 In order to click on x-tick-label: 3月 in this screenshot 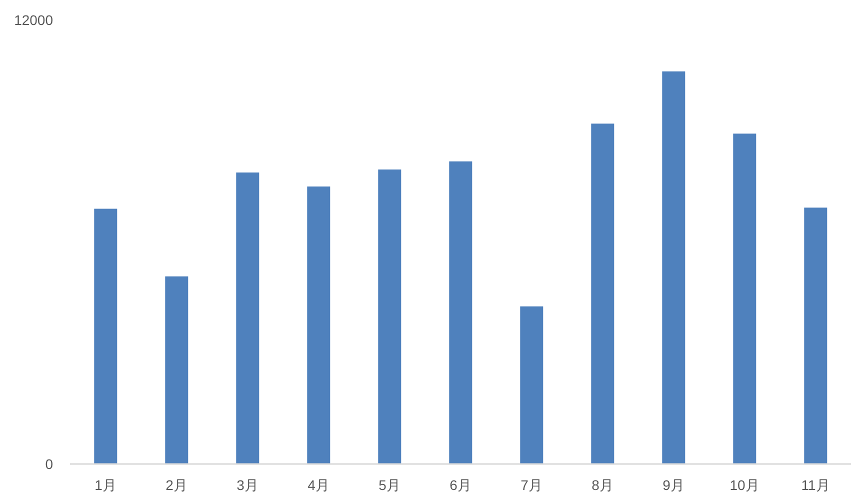, I will do `click(247, 484)`.